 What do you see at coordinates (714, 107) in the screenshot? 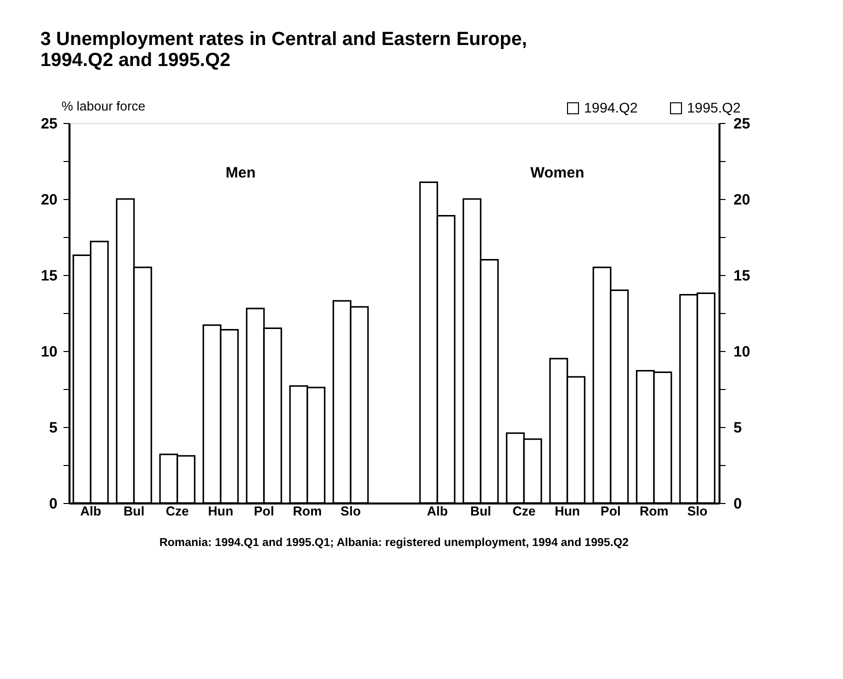
I see `legend-label: 1995.Q2` at bounding box center [714, 107].